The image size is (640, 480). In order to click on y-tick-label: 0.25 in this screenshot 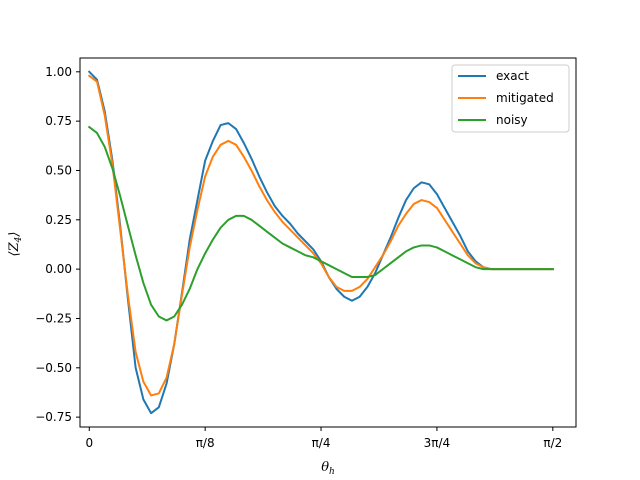, I will do `click(58, 220)`.